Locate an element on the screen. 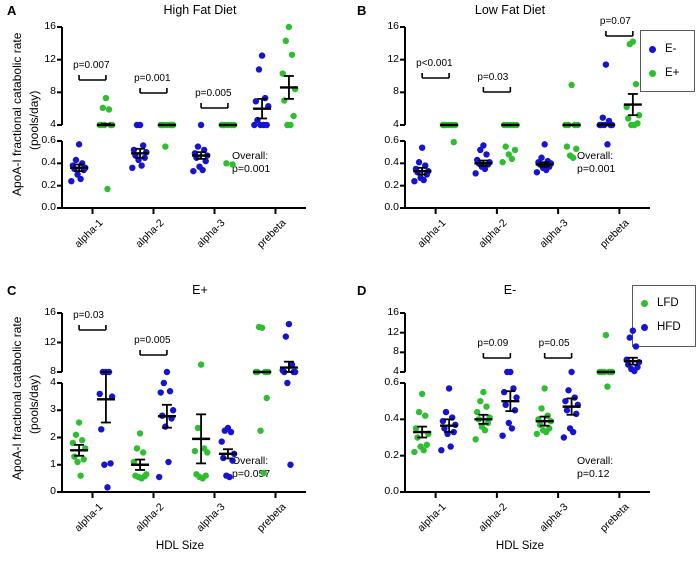 This screenshot has width=700, height=561. overall-block-d: Overall: p=0.12 is located at coordinates (595, 468).